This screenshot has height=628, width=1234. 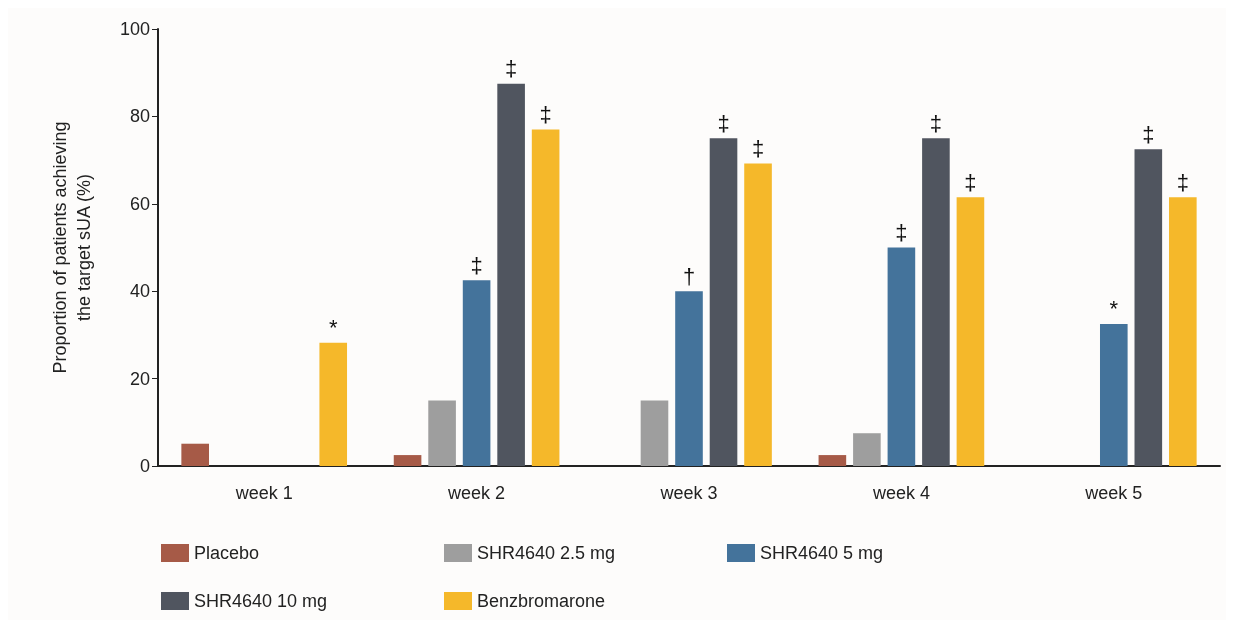 What do you see at coordinates (263, 493) in the screenshot?
I see `x-tick-label: week 1` at bounding box center [263, 493].